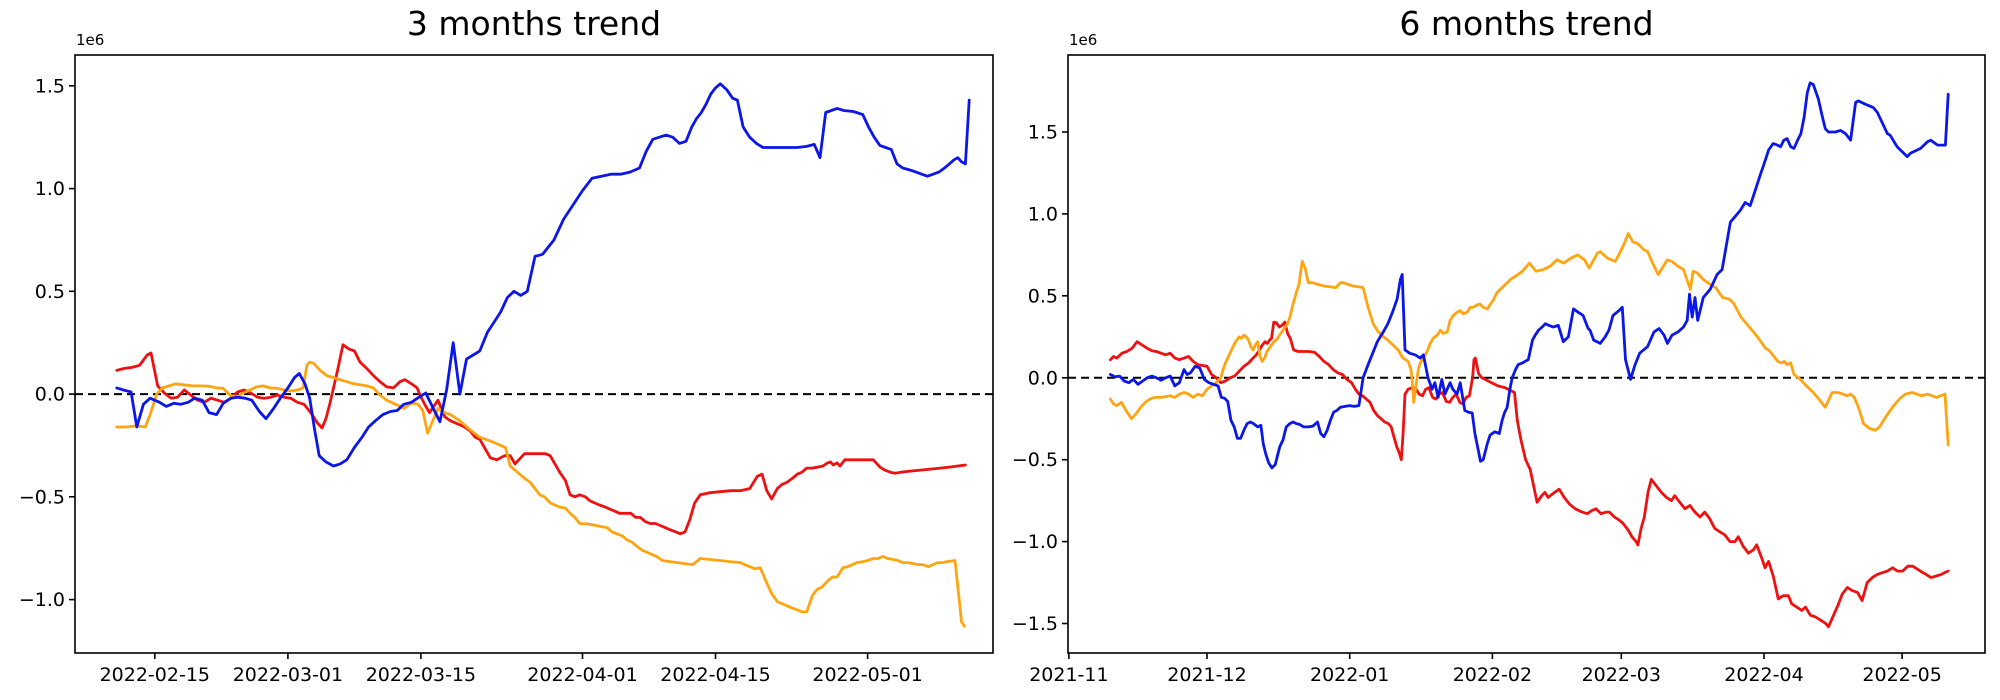  I want to click on x-tick-label: 2021-12, so click(1206, 675).